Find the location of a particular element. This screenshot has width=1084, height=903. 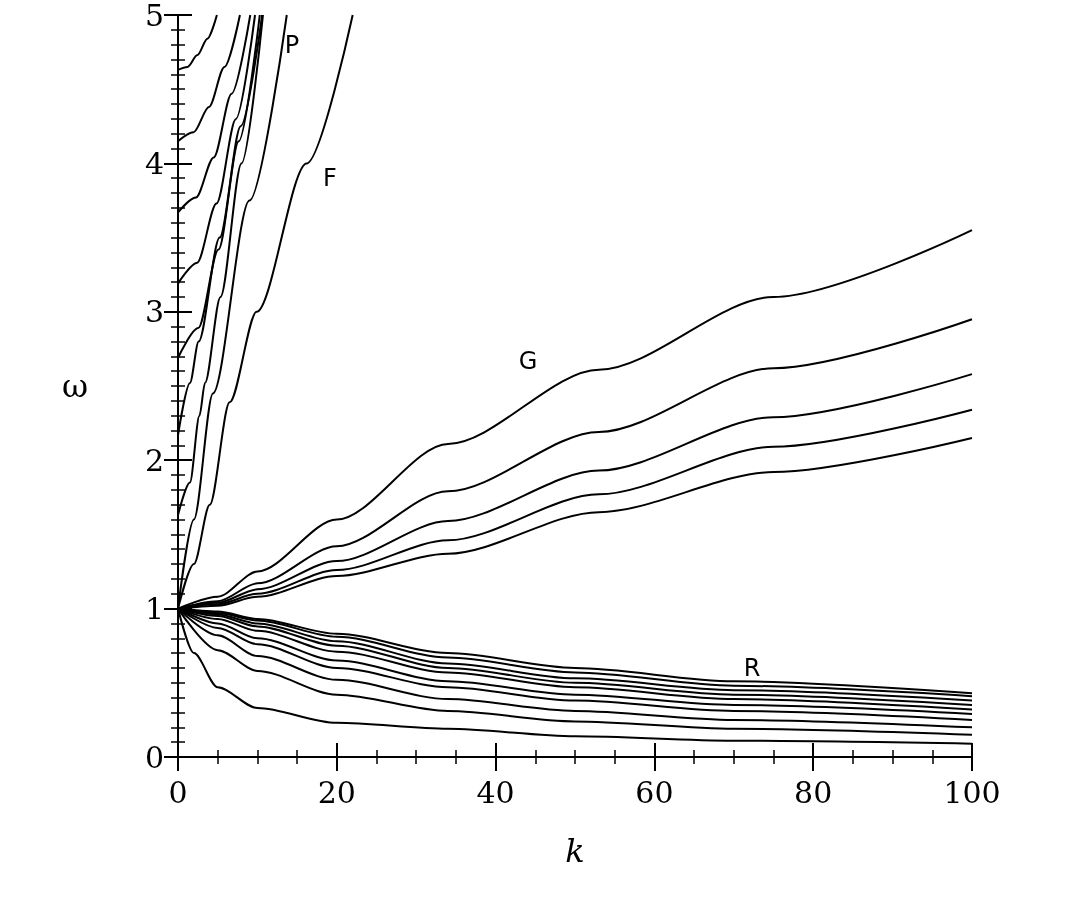

y-tick-label: 4 is located at coordinates (154, 163).